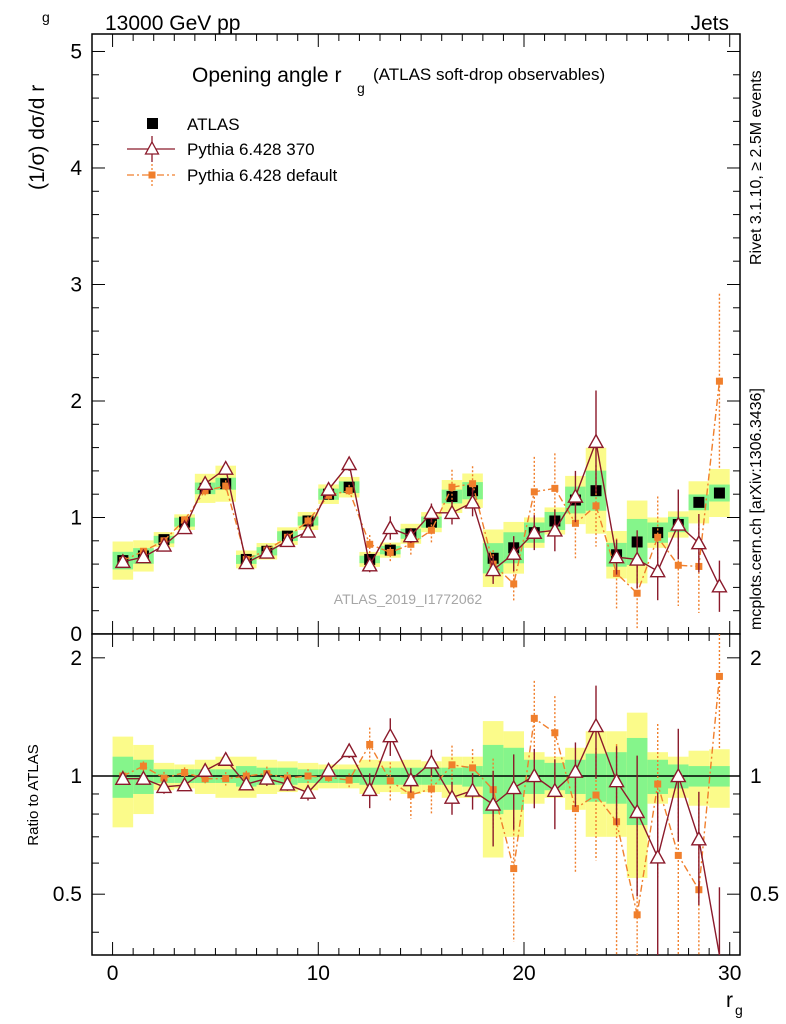 This screenshot has height=1024, width=786. What do you see at coordinates (424, 973) in the screenshot?
I see `x-axis-tick-labels: 0 10 20 30` at bounding box center [424, 973].